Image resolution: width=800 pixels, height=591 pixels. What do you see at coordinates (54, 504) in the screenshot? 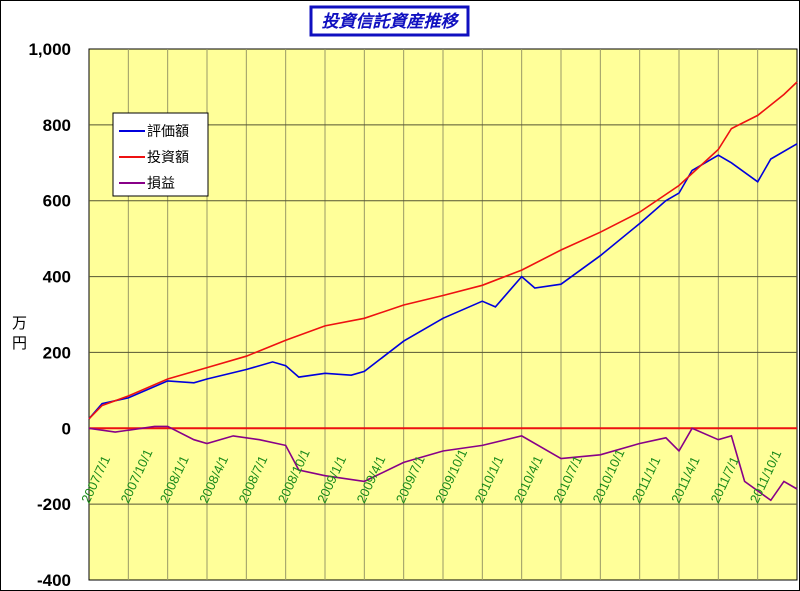
I see `y-tick-label: -200` at bounding box center [54, 504].